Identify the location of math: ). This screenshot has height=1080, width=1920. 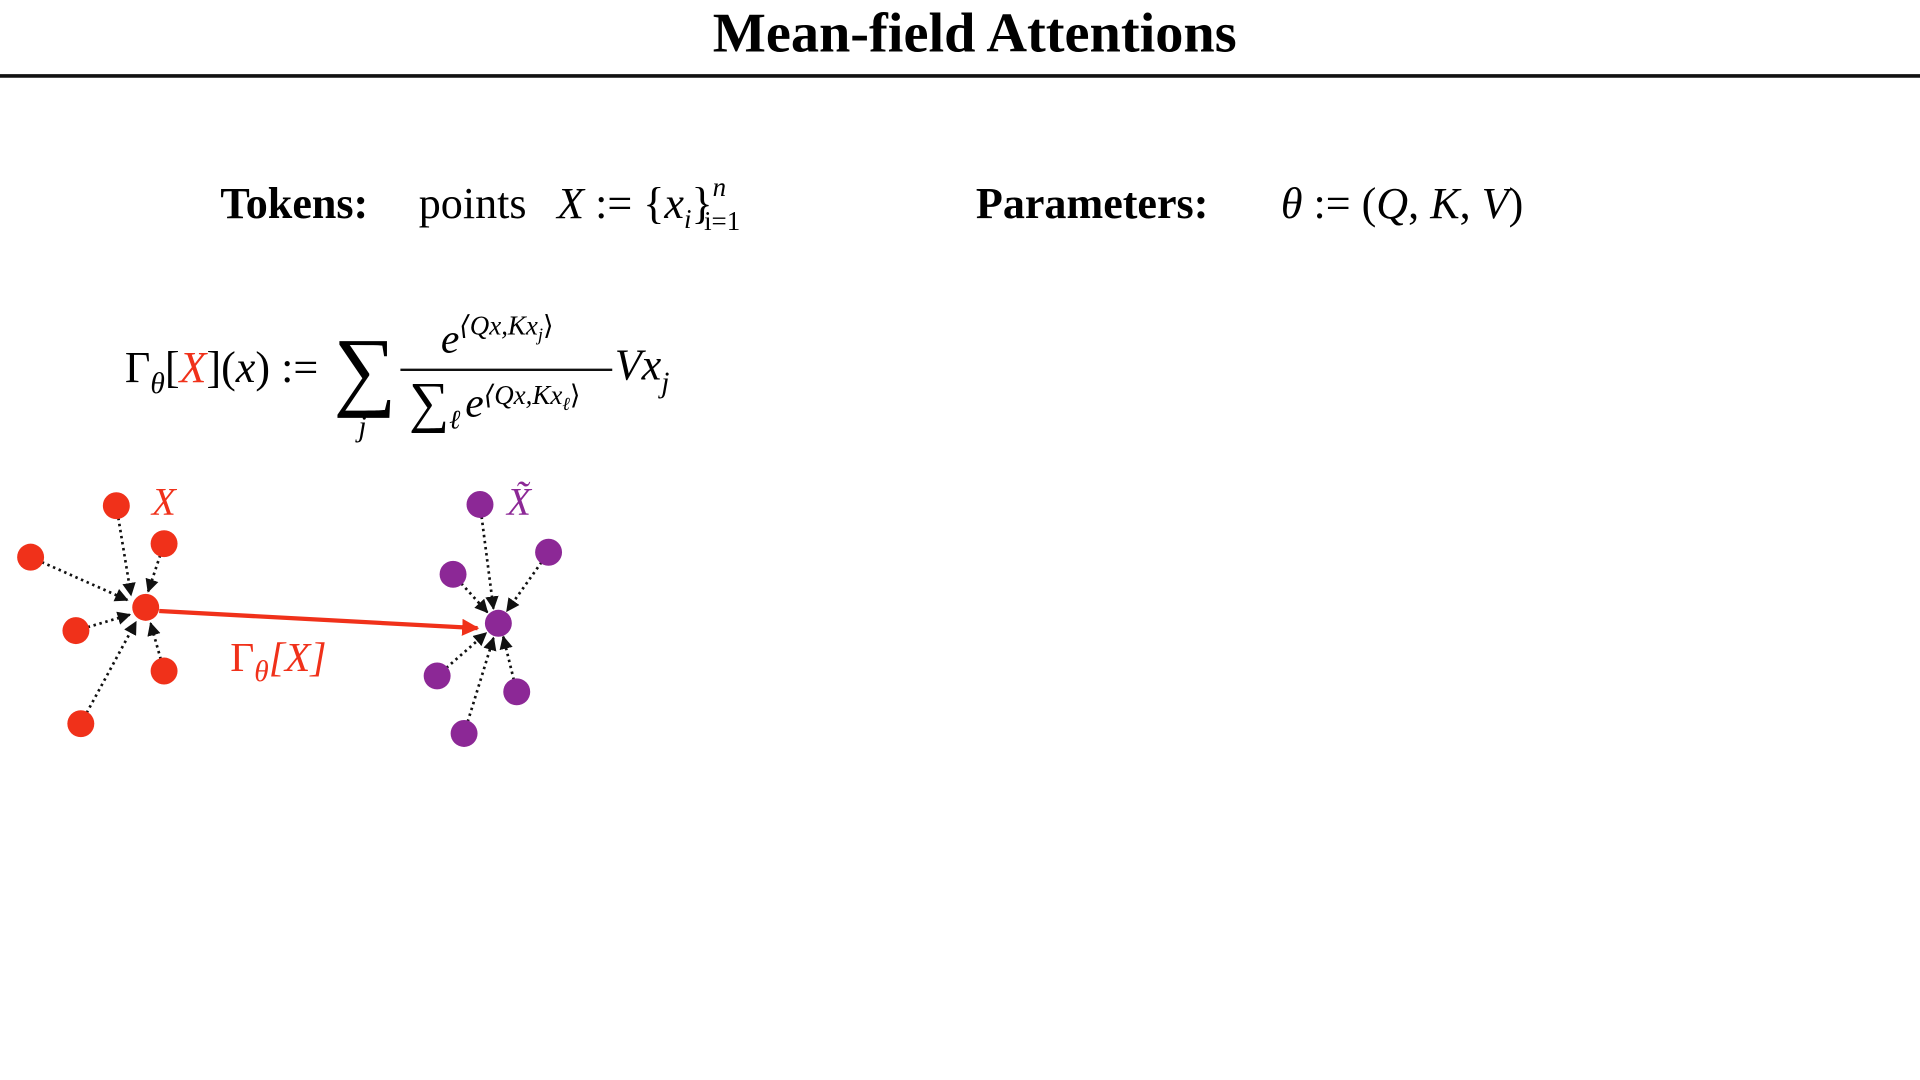
(1516, 203).